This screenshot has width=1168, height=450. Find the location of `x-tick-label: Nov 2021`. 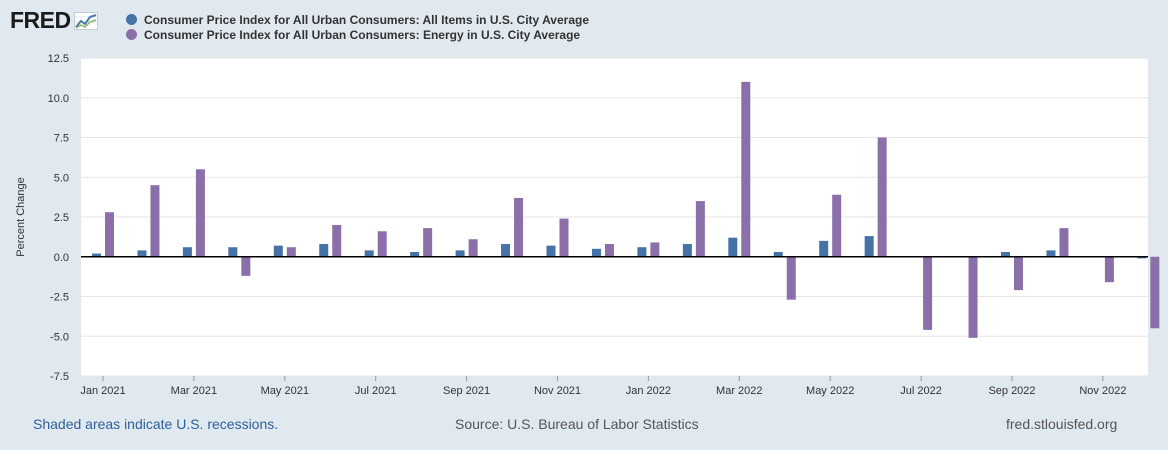

x-tick-label: Nov 2021 is located at coordinates (557, 391).